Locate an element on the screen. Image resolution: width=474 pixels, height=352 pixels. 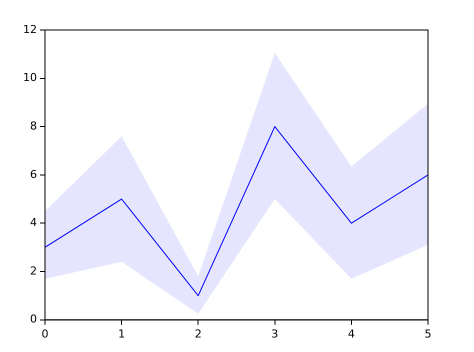
y-tick-label: 8 is located at coordinates (33, 125).